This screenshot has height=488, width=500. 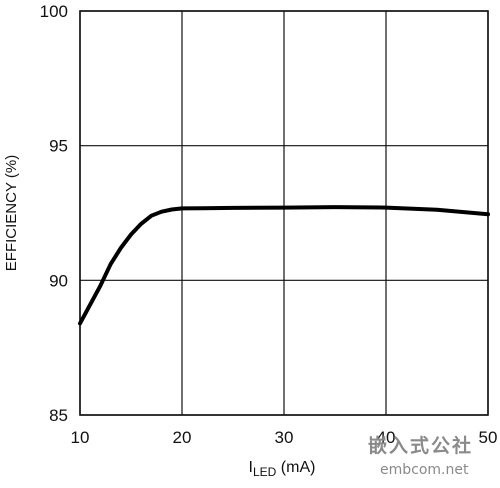 I want to click on x-tick-label: 50, so click(x=488, y=437).